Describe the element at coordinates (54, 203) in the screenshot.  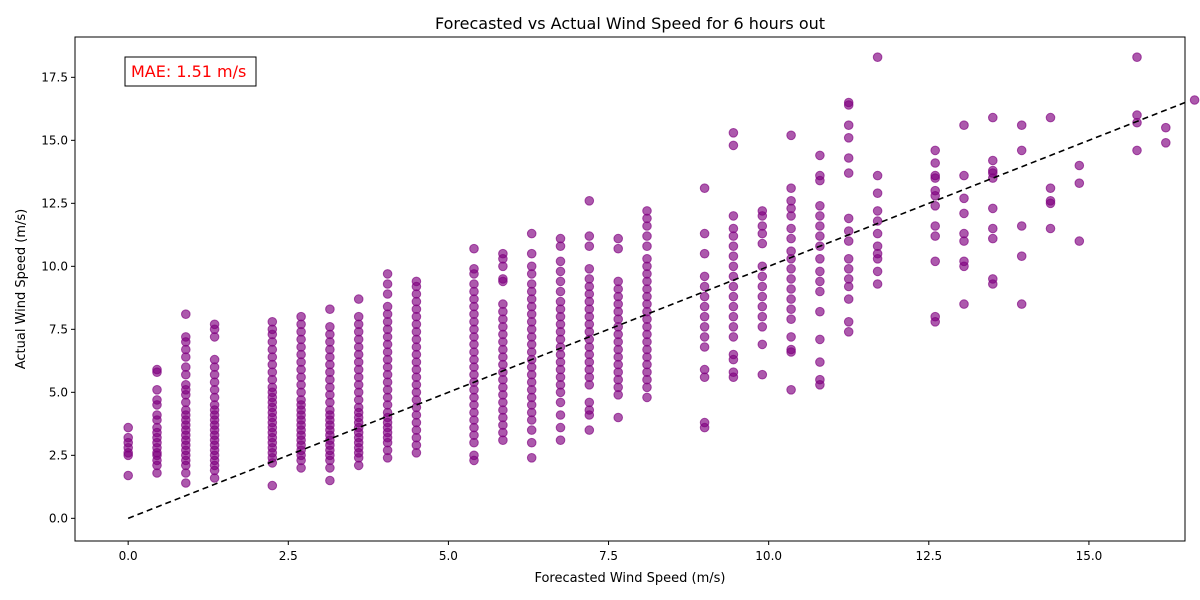
I see `y-tick-label: 12.5` at that location.